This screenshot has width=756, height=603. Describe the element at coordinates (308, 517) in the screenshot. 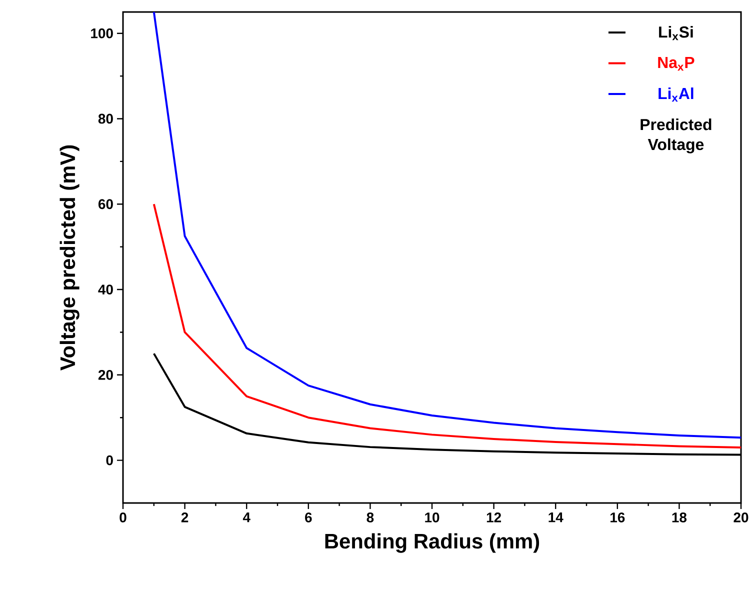

I see `x-tick-label: 6` at that location.